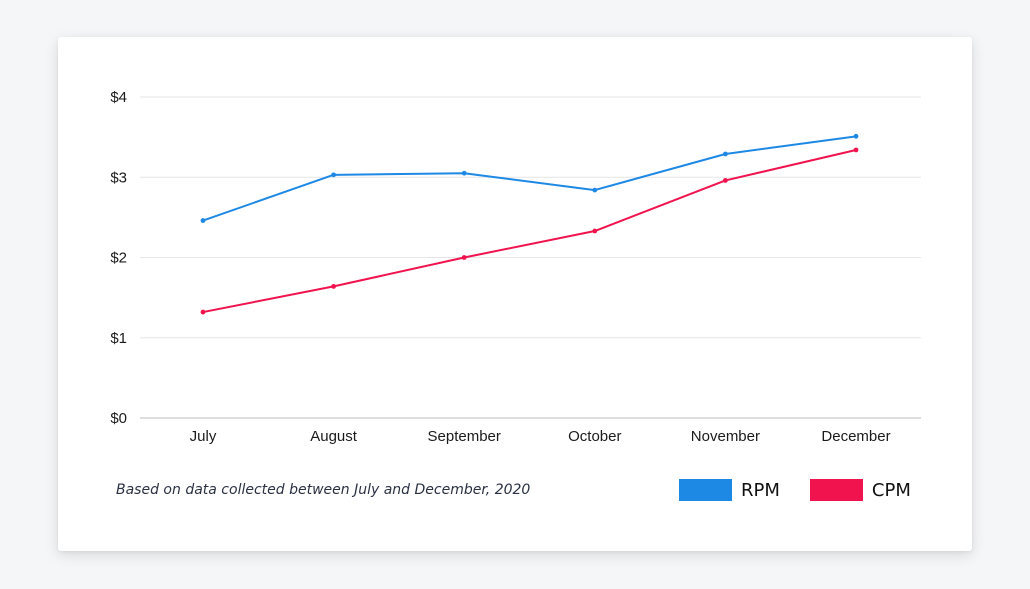 This screenshot has width=1030, height=589. Describe the element at coordinates (705, 490) in the screenshot. I see `legend-swatch-rpm` at that location.